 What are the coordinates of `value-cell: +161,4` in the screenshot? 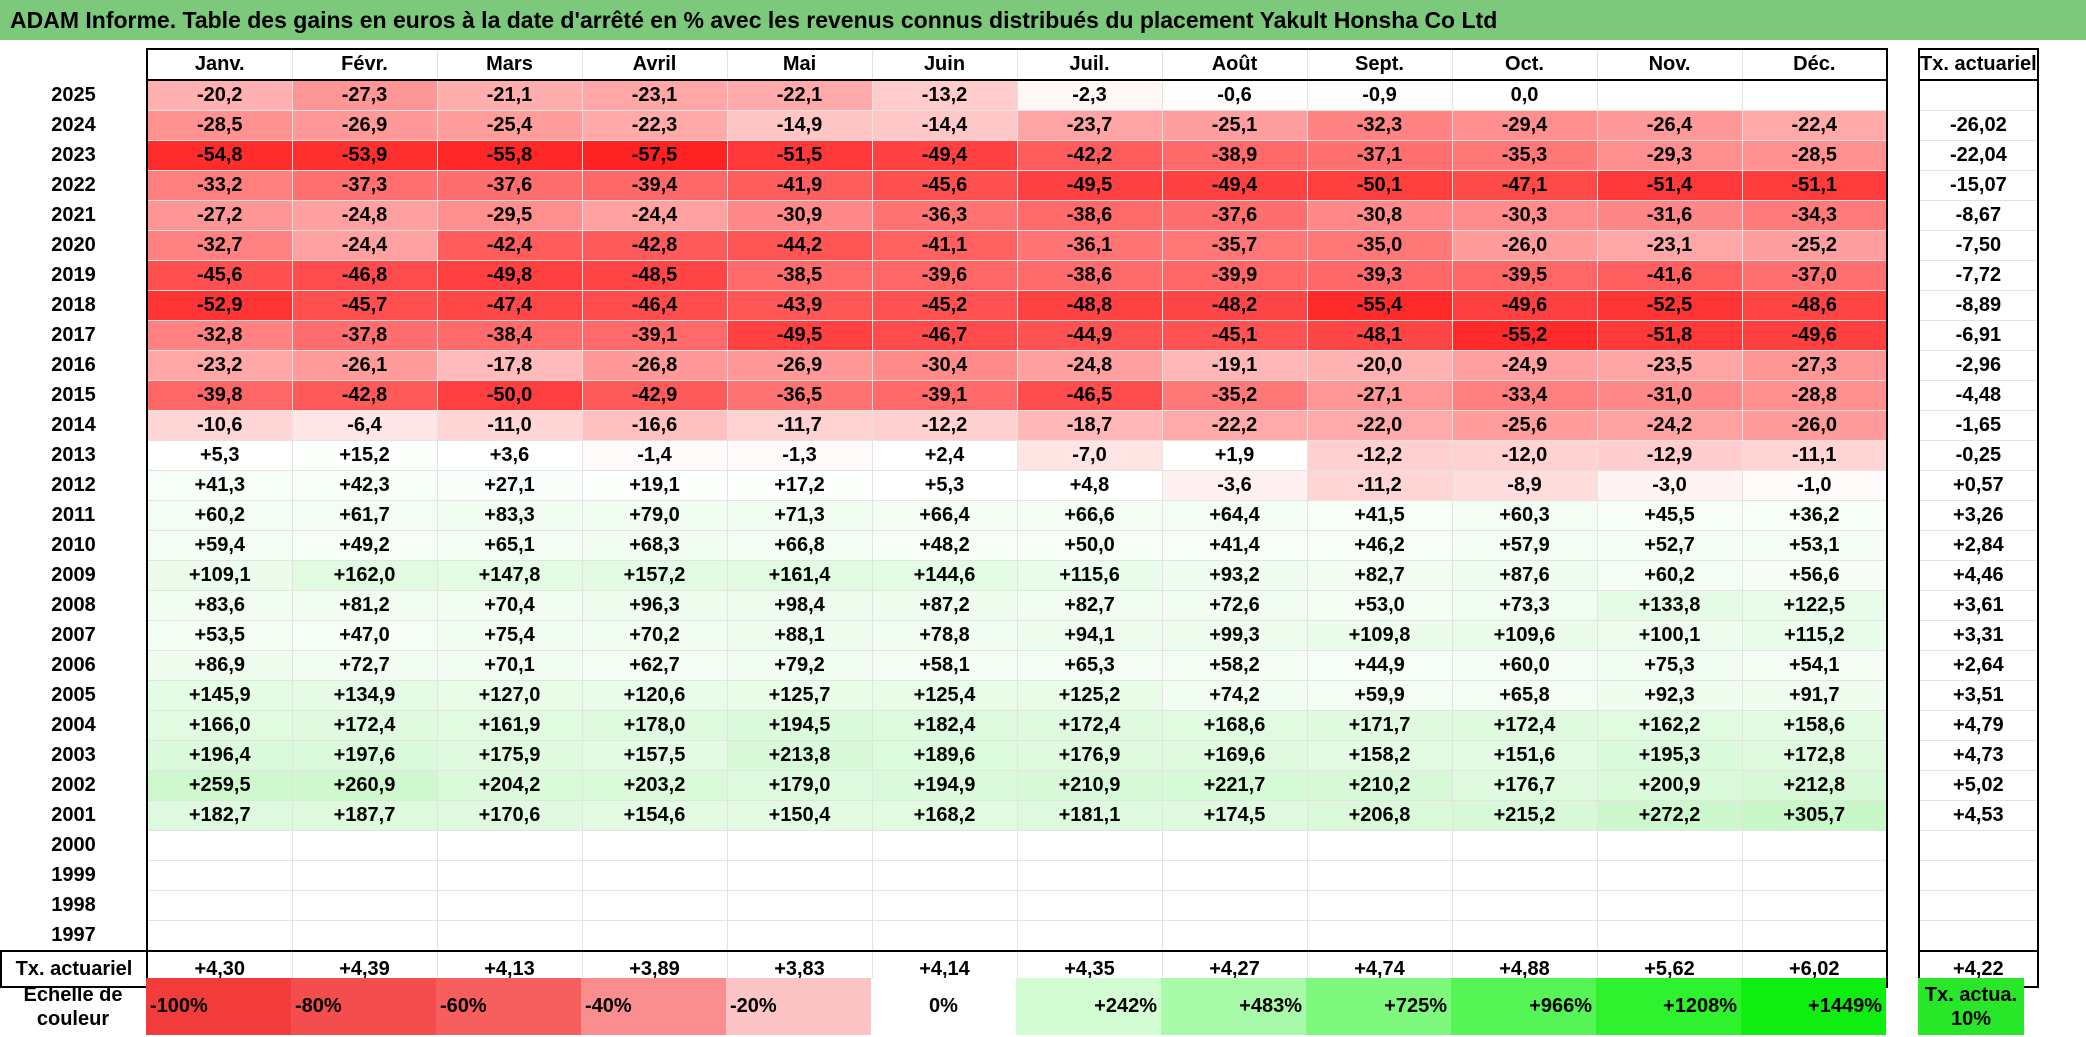 It's located at (799, 575).